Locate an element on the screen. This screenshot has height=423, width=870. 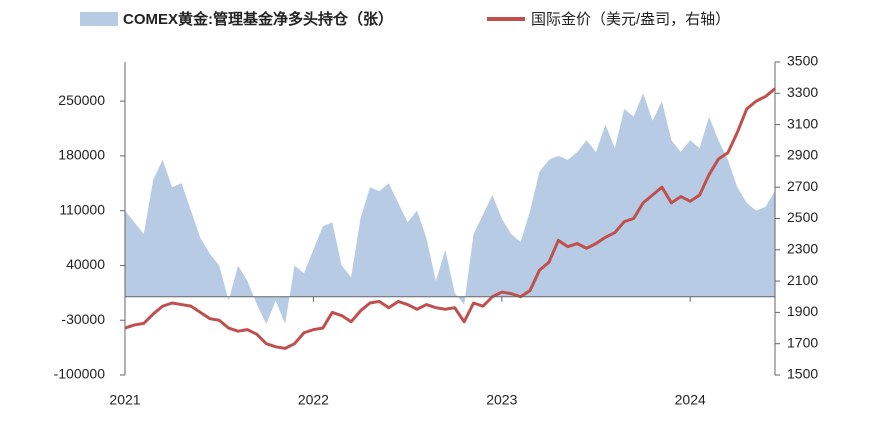
y2-tick-label: 1700 is located at coordinates (802, 342).